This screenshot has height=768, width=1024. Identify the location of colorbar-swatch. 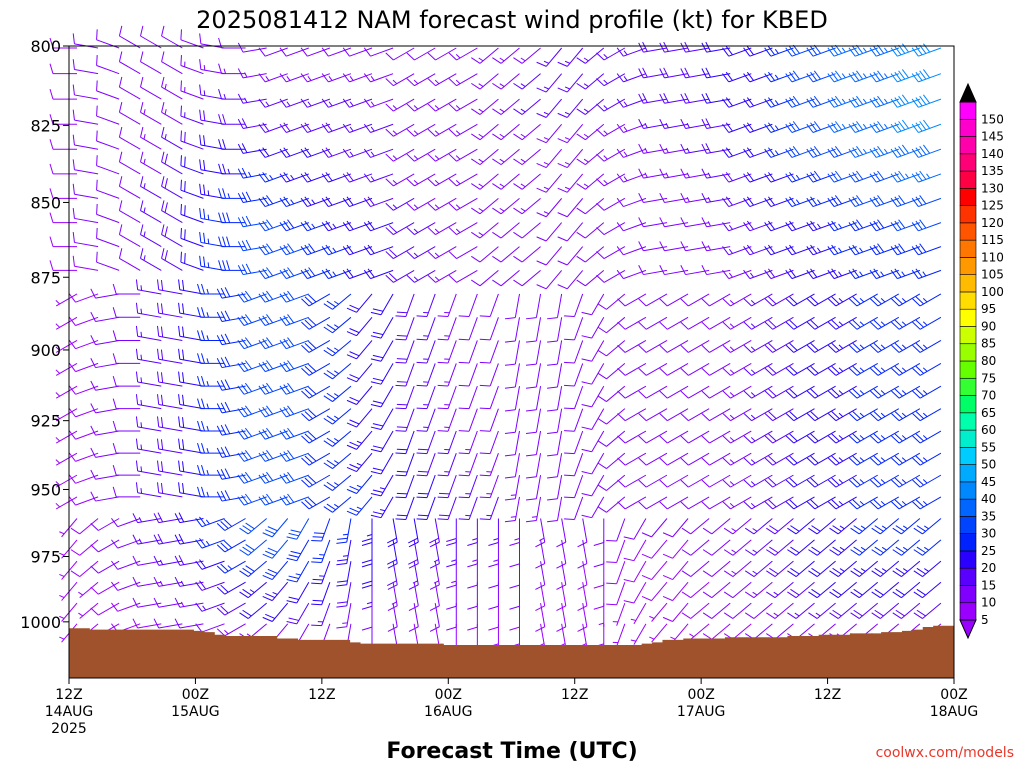
(968, 300).